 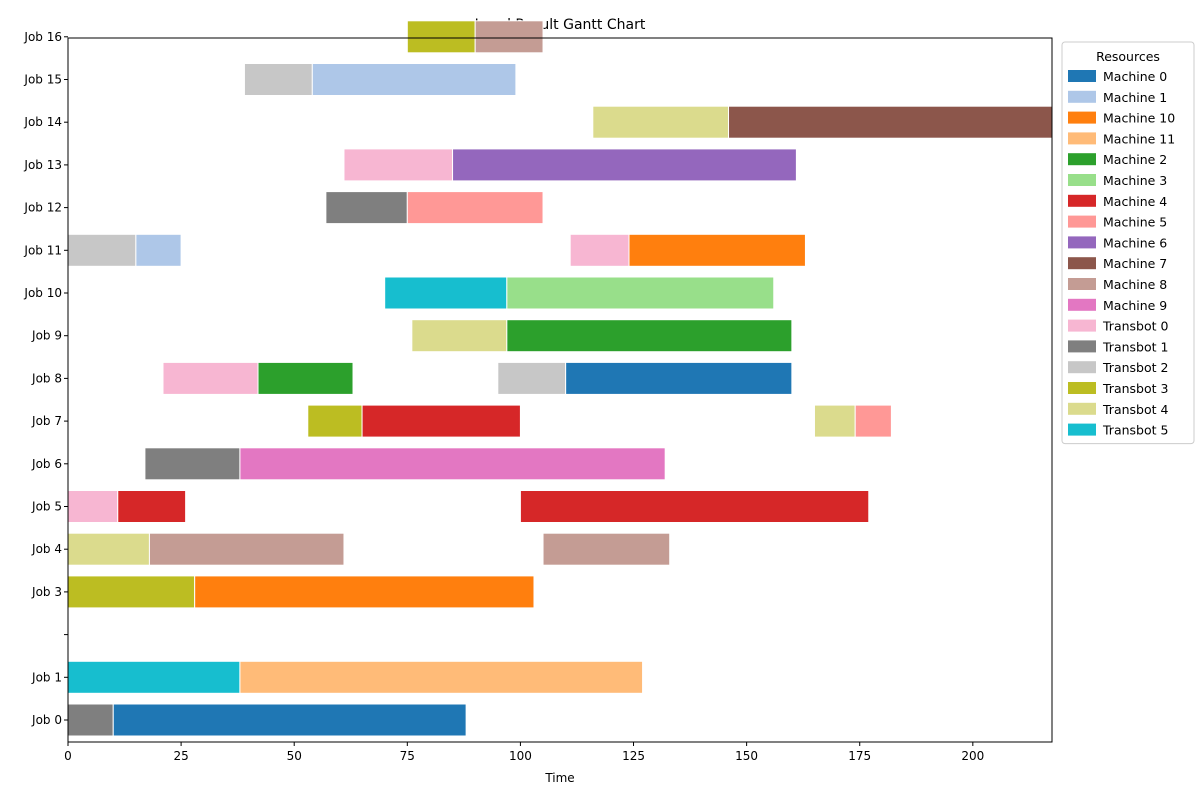 I want to click on y-tick-label: Job 4, so click(x=46, y=549).